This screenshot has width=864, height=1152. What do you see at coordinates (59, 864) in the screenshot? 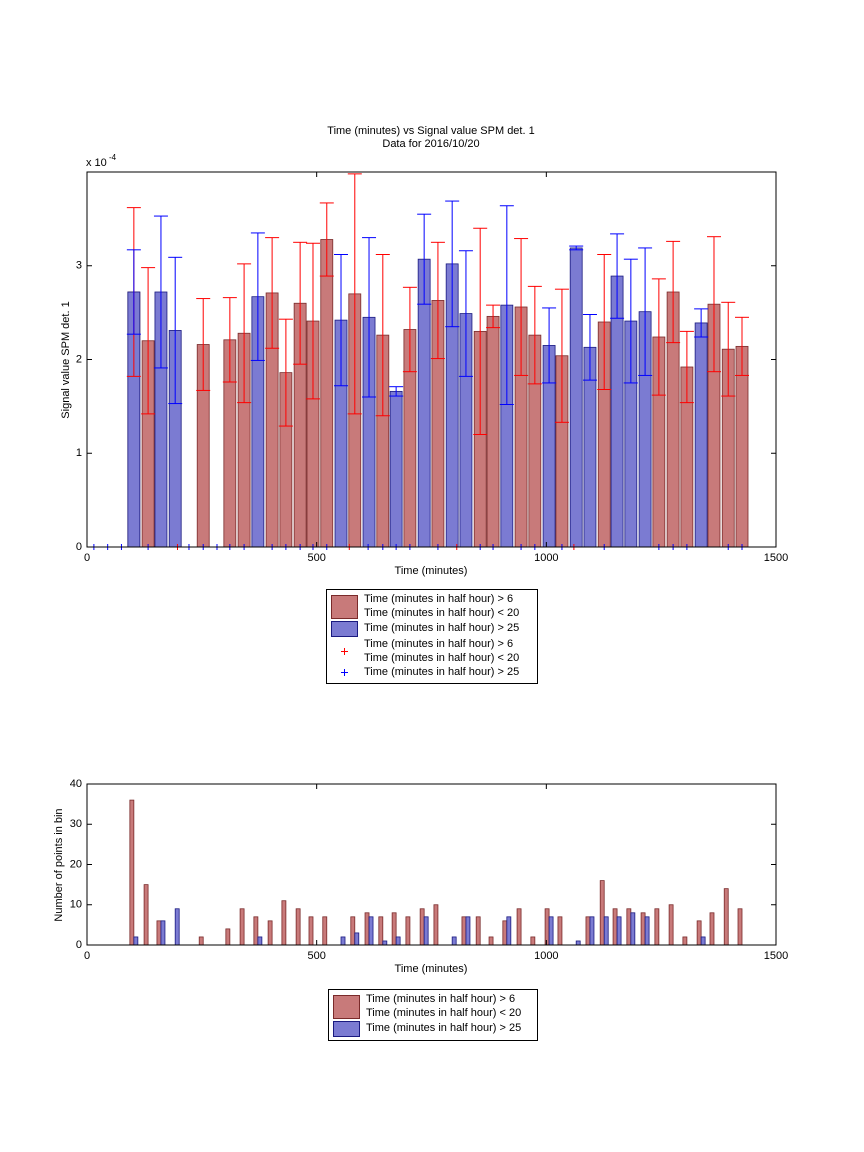
I see `y-axis-label: Number of points in bin` at bounding box center [59, 864].